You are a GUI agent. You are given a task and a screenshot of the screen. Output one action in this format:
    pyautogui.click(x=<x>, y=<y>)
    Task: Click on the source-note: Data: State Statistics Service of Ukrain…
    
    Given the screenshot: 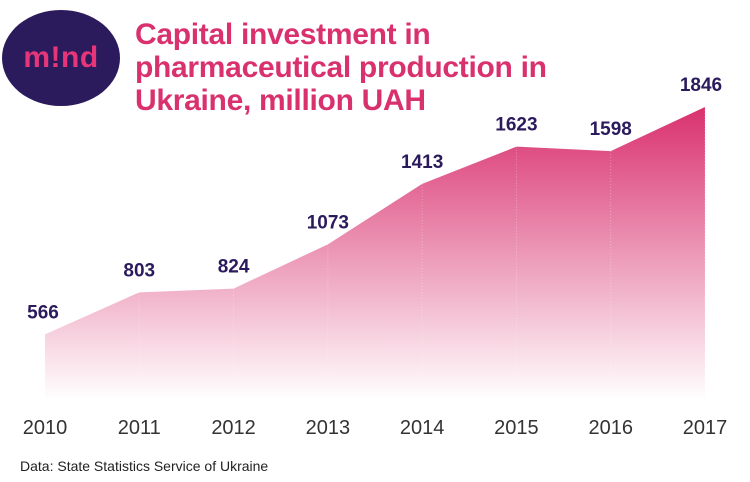 What is the action you would take?
    pyautogui.click(x=144, y=466)
    